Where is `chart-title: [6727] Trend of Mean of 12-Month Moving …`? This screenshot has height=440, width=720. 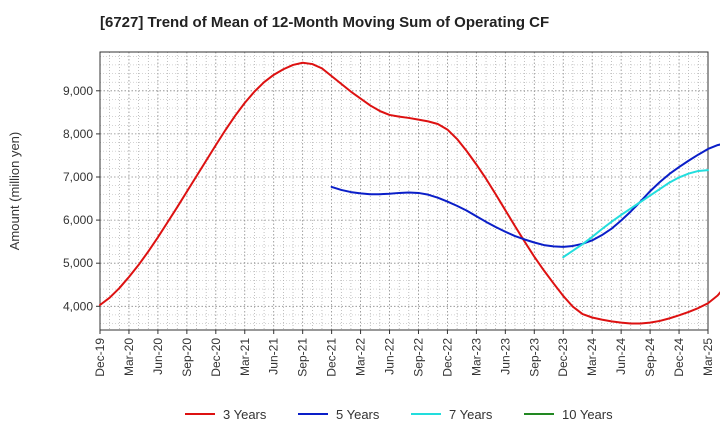 chart-title: [6727] Trend of Mean of 12-Month Moving … is located at coordinates (324, 22).